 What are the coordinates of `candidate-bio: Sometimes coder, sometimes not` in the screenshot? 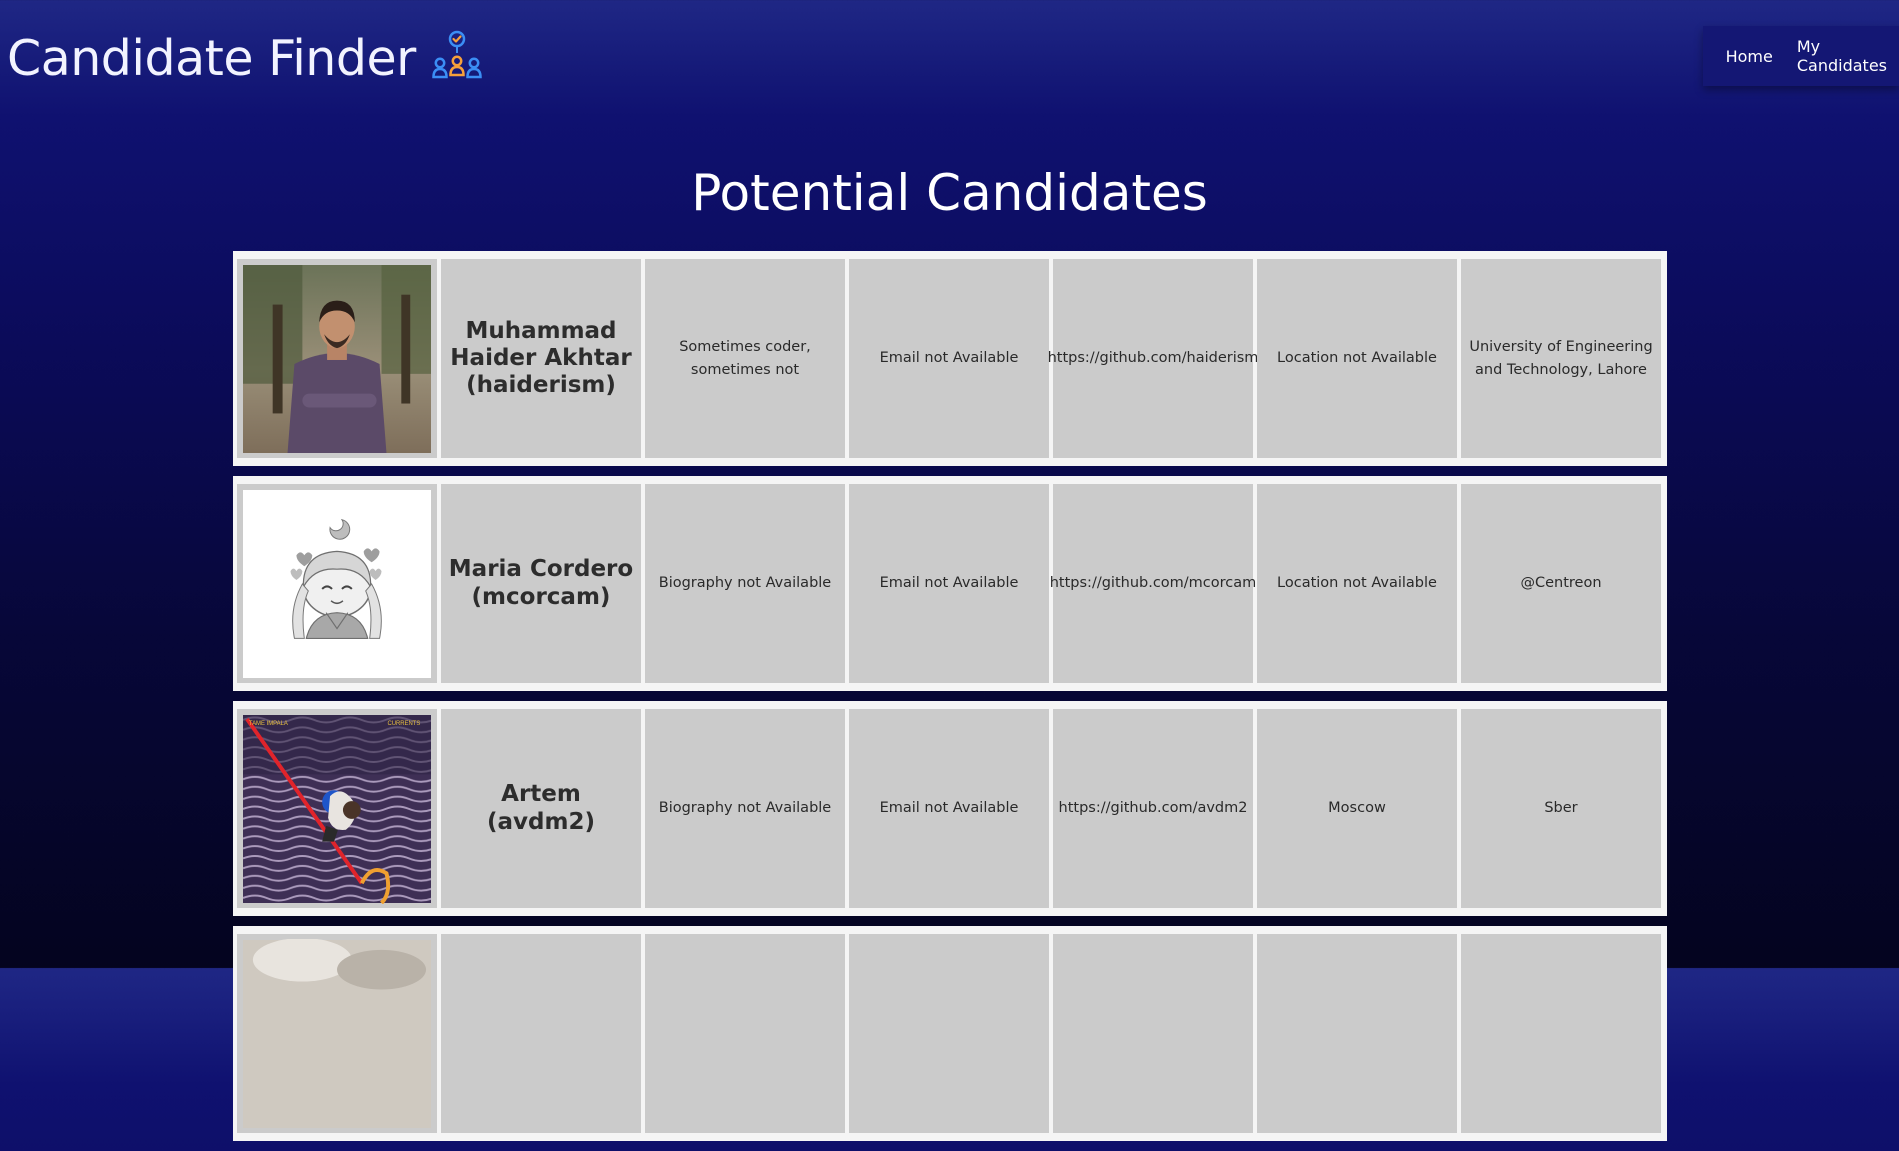 It's located at (745, 358).